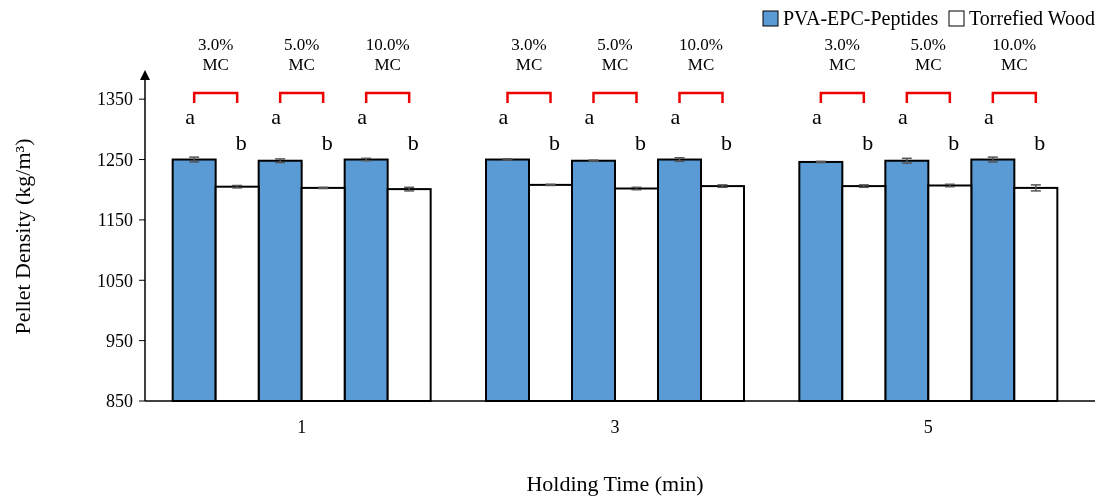 This screenshot has width=1101, height=501. Describe the element at coordinates (115, 99) in the screenshot. I see `y-tick-label: 1350` at that location.